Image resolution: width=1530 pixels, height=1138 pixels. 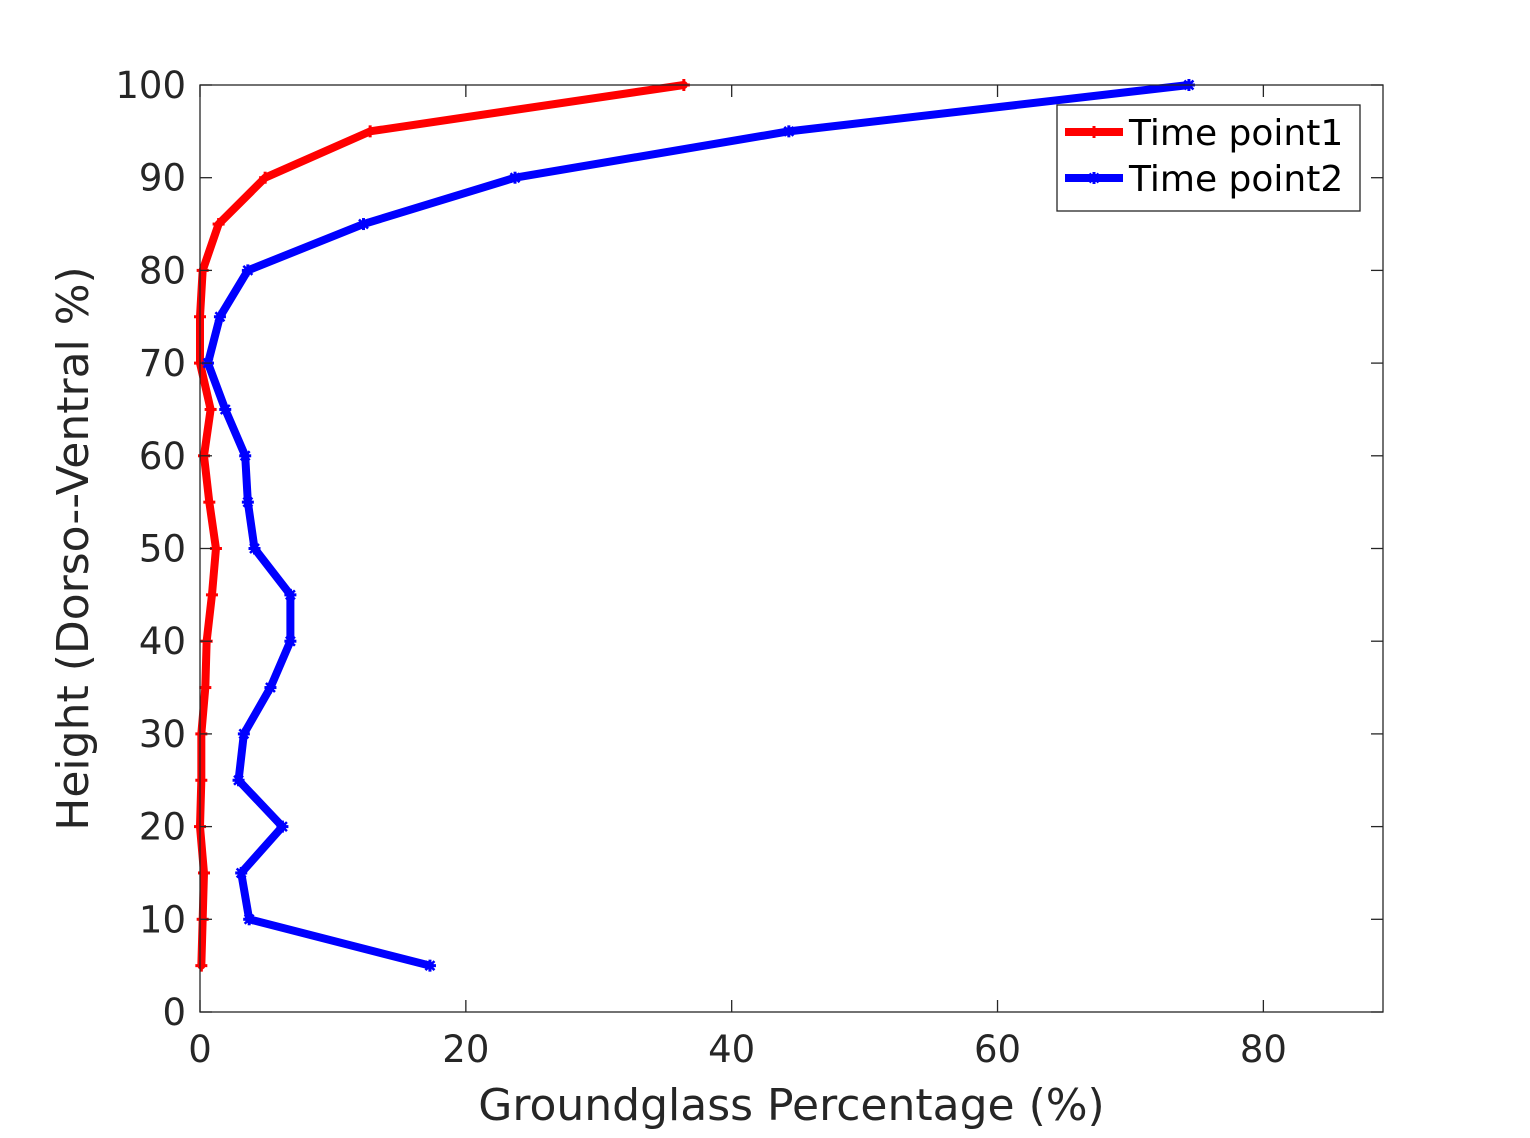 I want to click on x-tick-label: 80, so click(x=1263, y=1049).